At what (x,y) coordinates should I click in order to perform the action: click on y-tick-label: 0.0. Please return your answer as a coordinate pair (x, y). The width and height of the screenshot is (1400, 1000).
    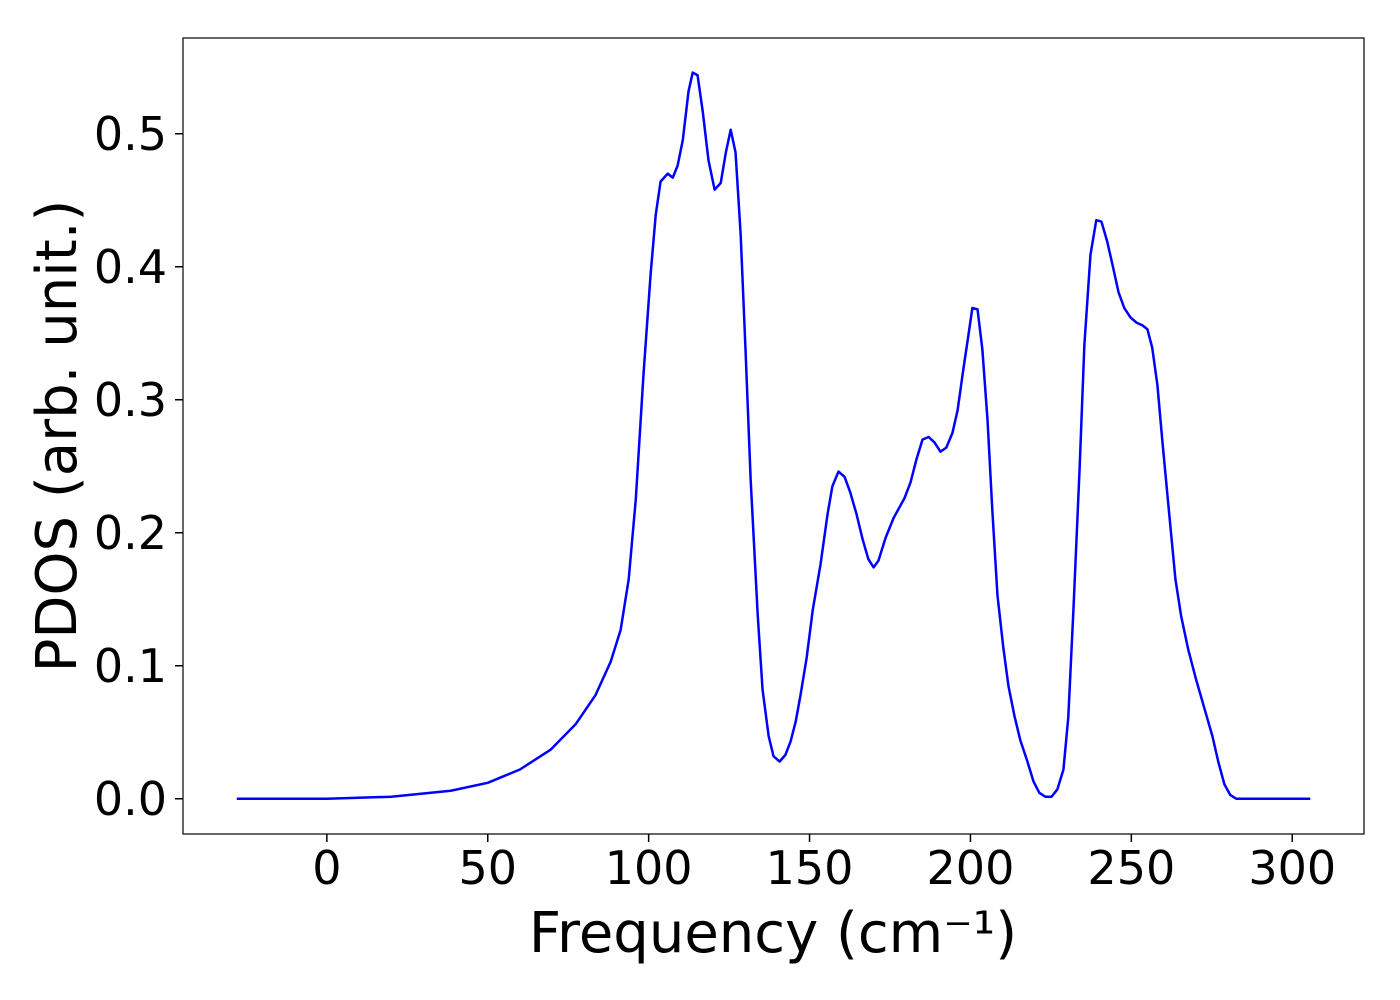
    Looking at the image, I should click on (130, 799).